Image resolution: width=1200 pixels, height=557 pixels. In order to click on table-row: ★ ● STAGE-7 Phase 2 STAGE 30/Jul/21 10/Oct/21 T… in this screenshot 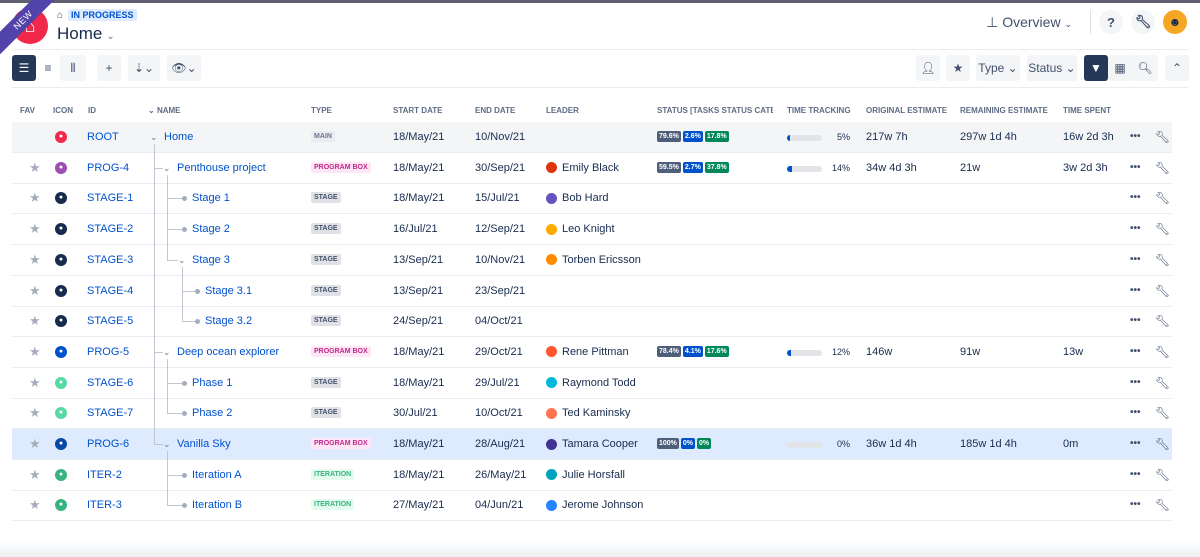, I will do `click(592, 414)`.